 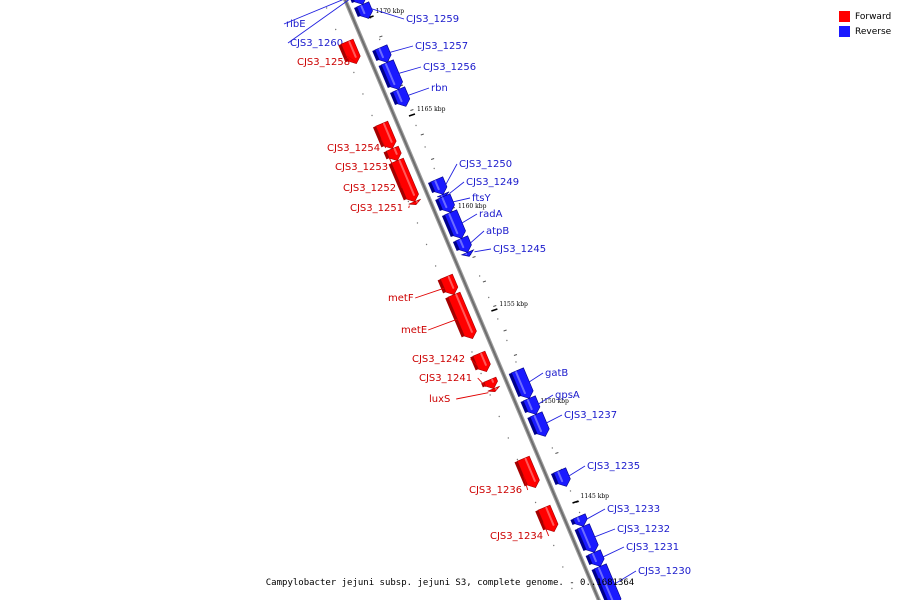 I want to click on gene-label: CJS3_1259, so click(x=432, y=19).